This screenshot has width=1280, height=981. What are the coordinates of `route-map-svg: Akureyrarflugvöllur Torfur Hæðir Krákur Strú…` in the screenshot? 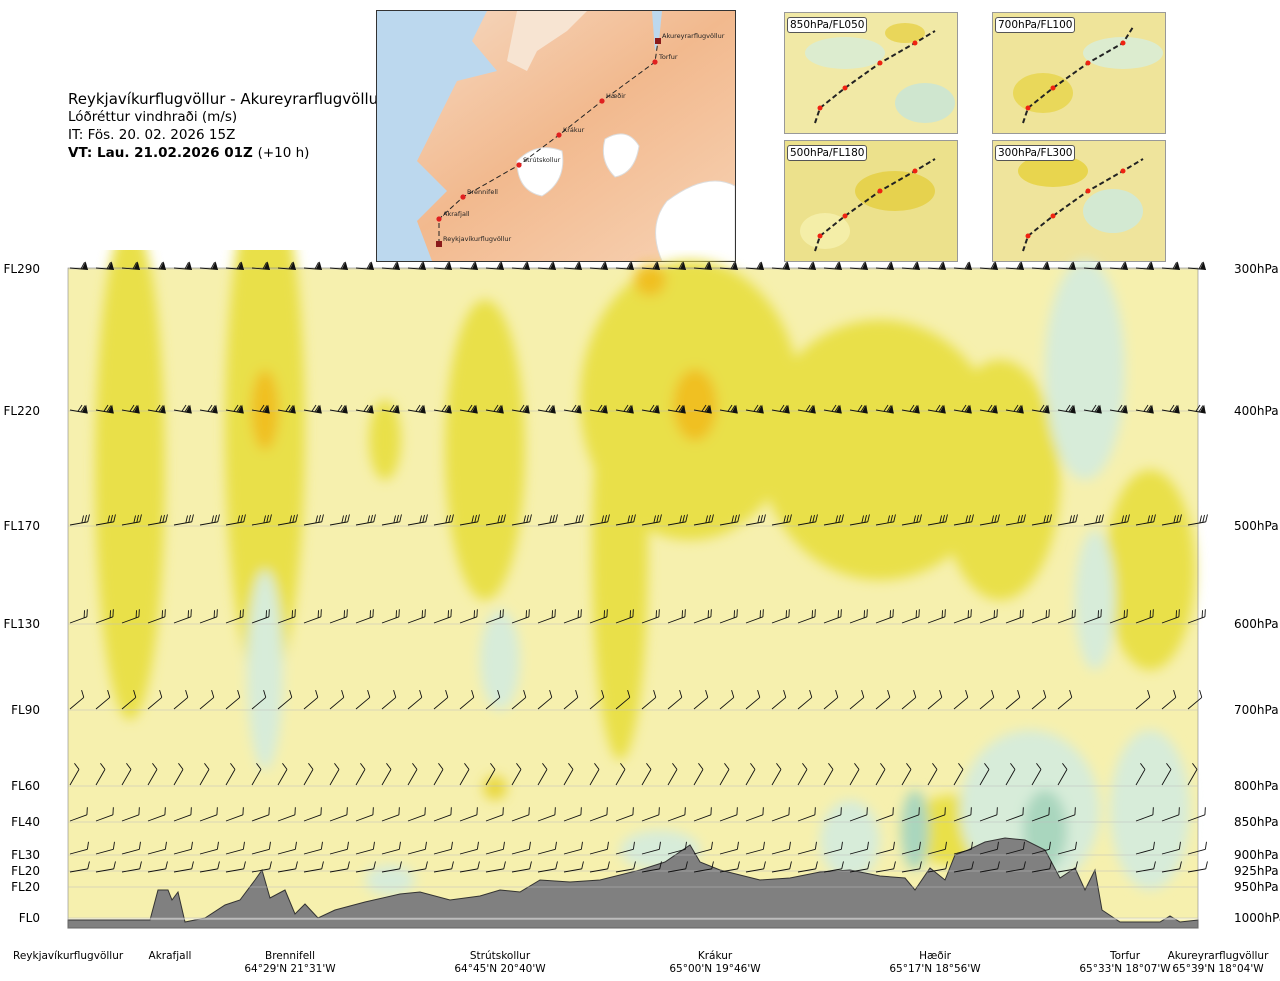 It's located at (556, 136).